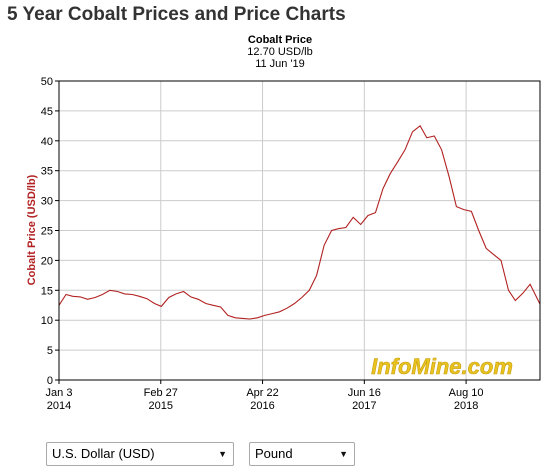 The image size is (547, 472). What do you see at coordinates (47, 142) in the screenshot?
I see `y-tick-label: 40` at bounding box center [47, 142].